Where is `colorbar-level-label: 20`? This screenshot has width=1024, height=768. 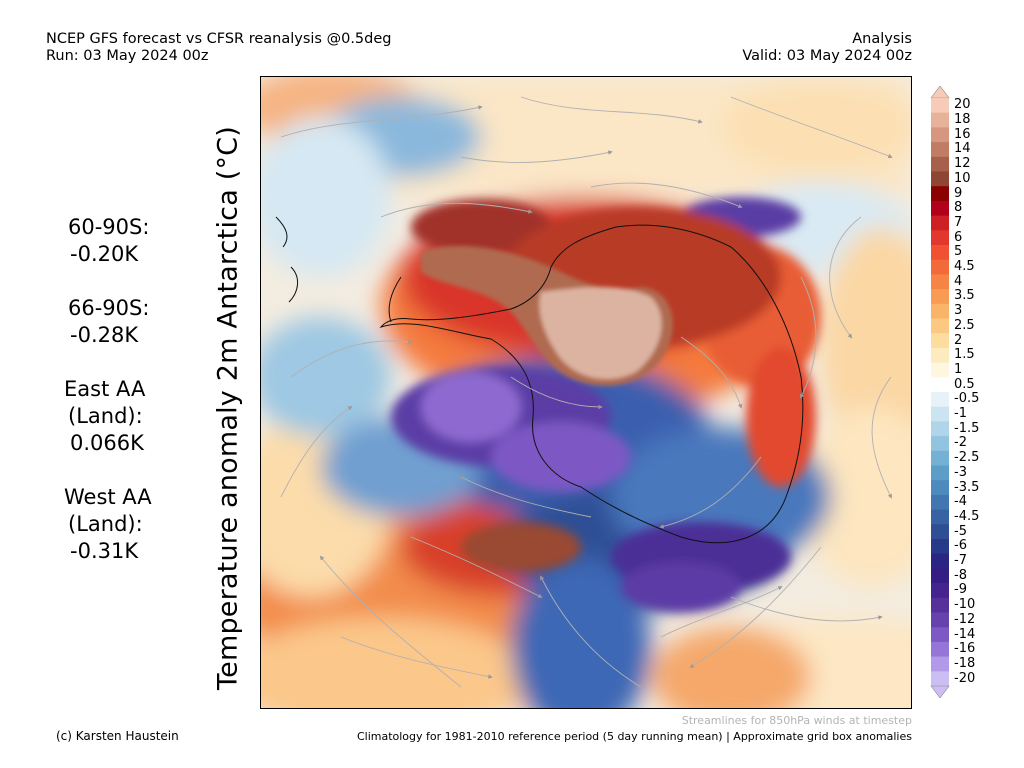
colorbar-level-label: 20 is located at coordinates (962, 105).